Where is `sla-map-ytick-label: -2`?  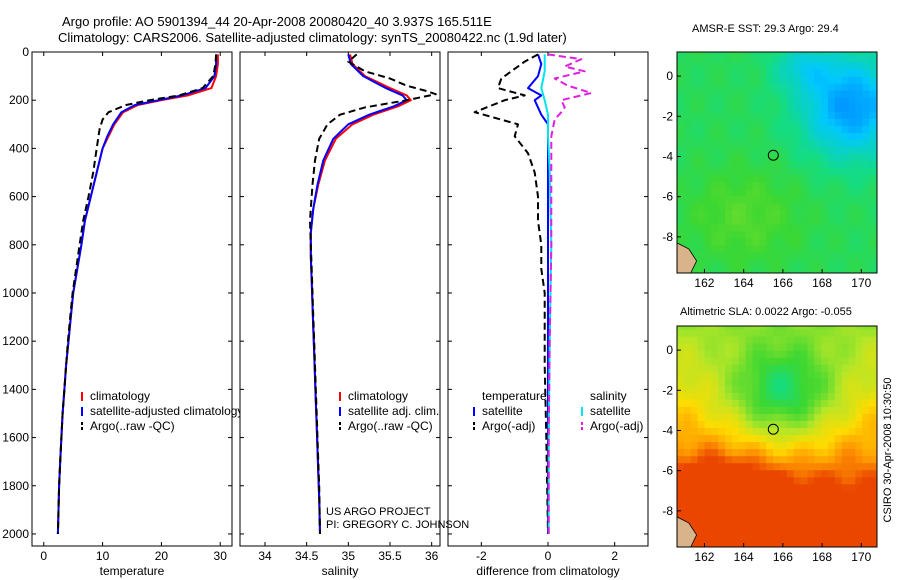
sla-map-ytick-label: -2 is located at coordinates (667, 390).